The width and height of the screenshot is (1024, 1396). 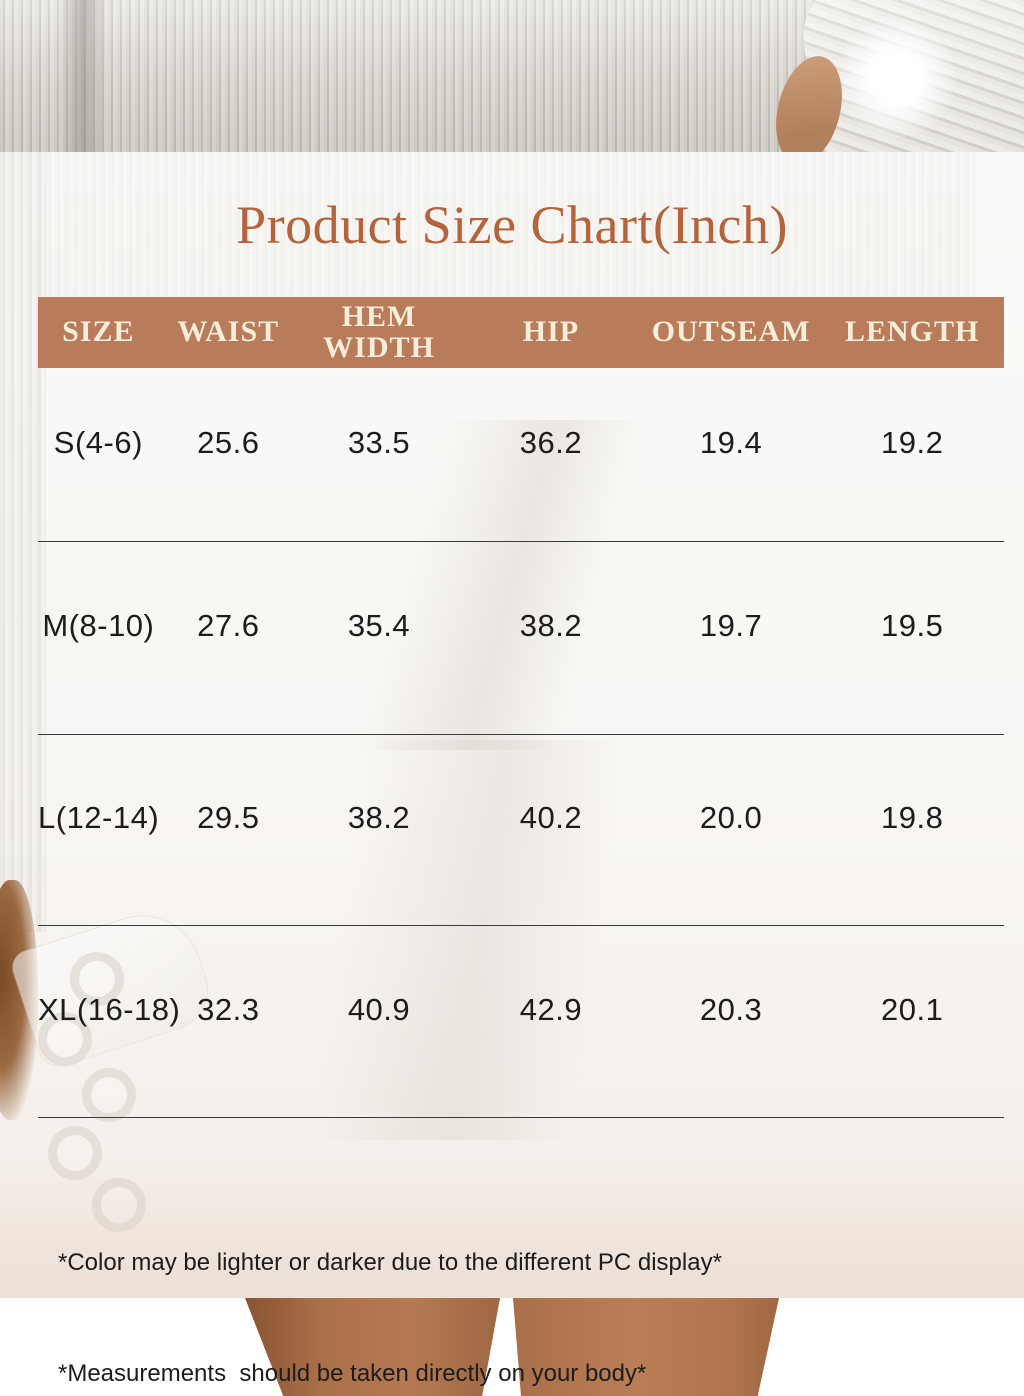 What do you see at coordinates (98, 332) in the screenshot?
I see `header-cell-size: SIZE` at bounding box center [98, 332].